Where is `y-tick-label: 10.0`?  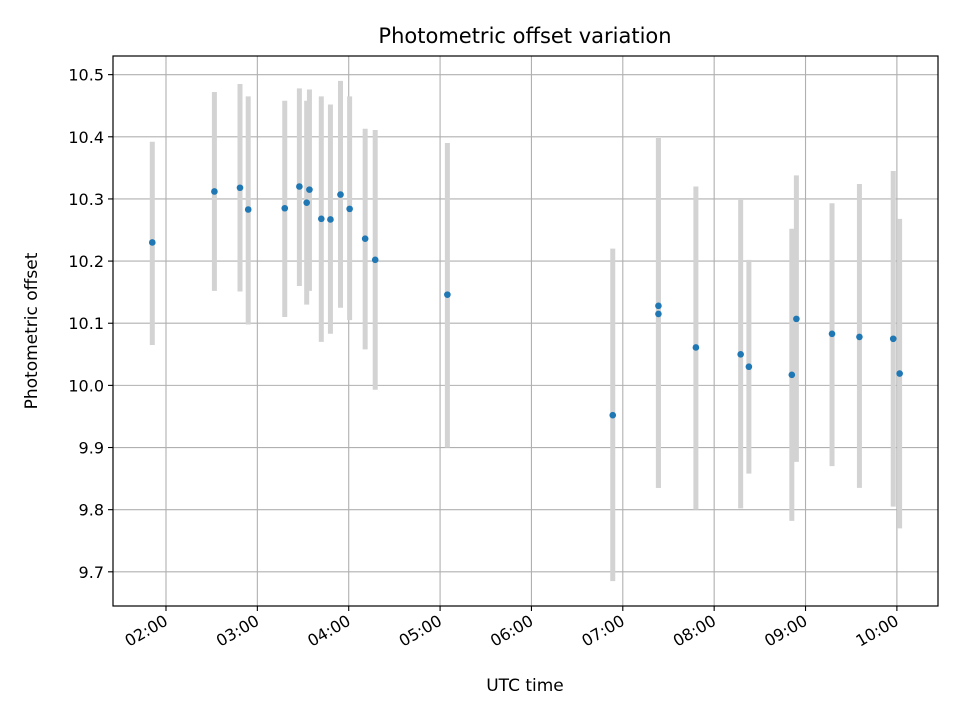 y-tick-label: 10.0 is located at coordinates (86, 385).